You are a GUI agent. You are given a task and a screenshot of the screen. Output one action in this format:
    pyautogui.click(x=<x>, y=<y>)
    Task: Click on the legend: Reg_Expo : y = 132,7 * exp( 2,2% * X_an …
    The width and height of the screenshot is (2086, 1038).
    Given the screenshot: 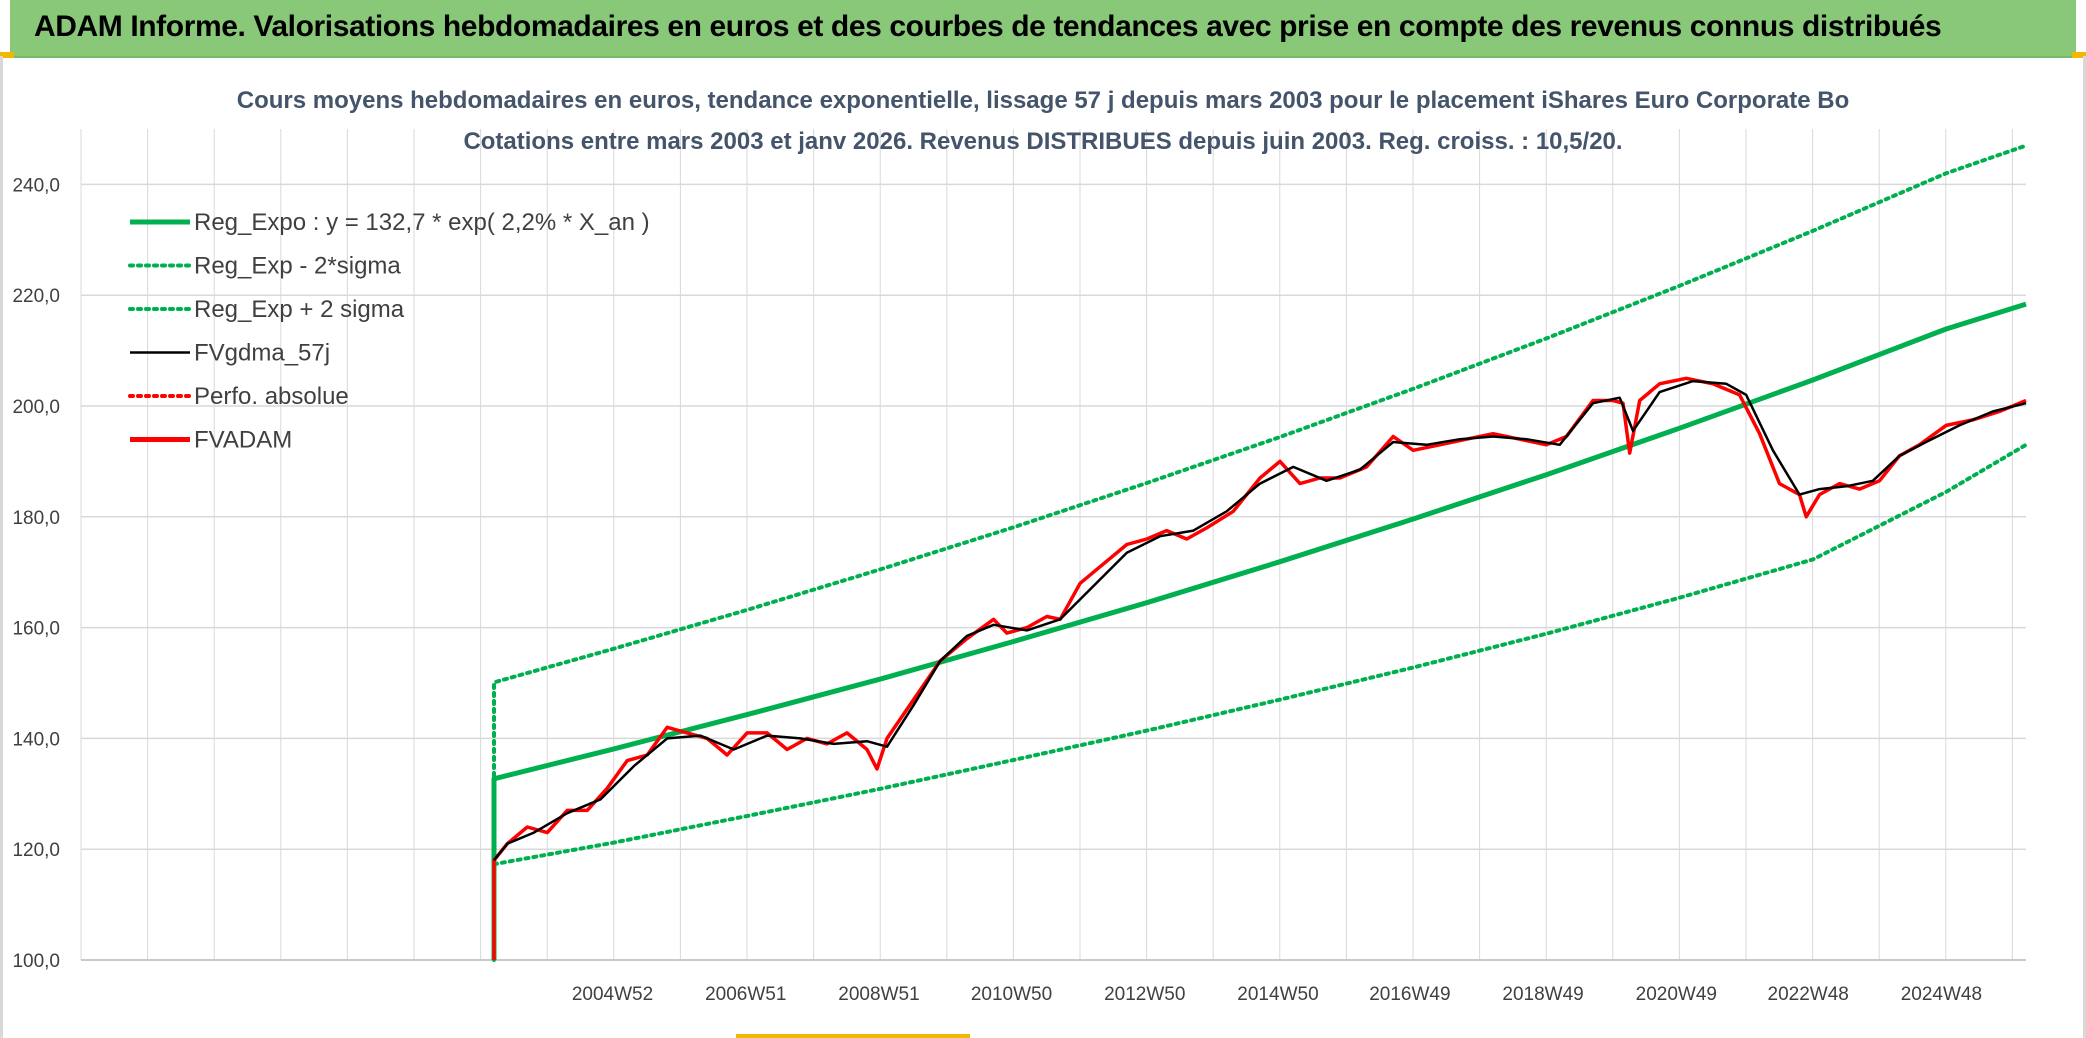 What is the action you would take?
    pyautogui.click(x=389, y=331)
    